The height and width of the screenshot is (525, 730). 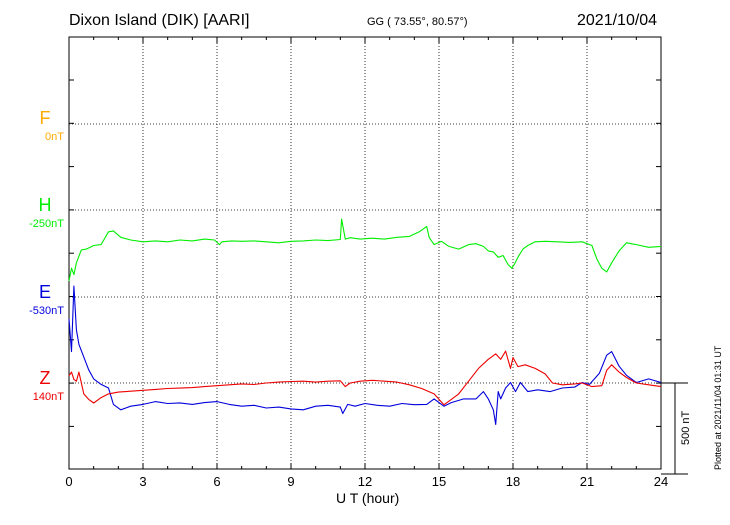 What do you see at coordinates (45, 378) in the screenshot?
I see `series-label-Z: Z` at bounding box center [45, 378].